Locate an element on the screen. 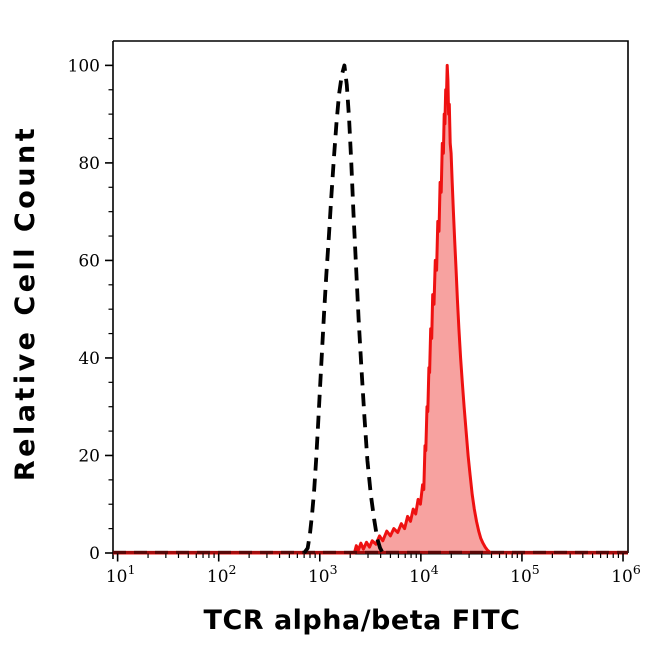  x-tick-label: 10⁶ is located at coordinates (626, 574).